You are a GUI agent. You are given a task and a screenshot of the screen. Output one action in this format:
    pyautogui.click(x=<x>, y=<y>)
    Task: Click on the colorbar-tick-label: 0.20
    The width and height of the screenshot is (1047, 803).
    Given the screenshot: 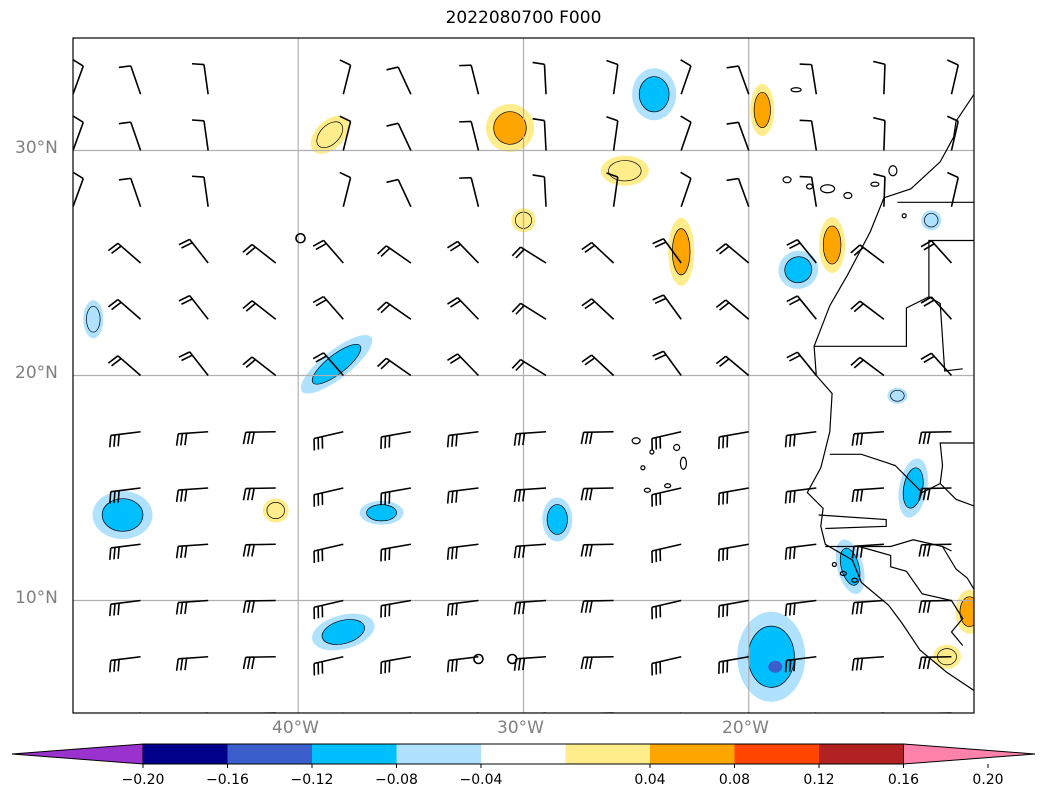 What is the action you would take?
    pyautogui.click(x=987, y=780)
    